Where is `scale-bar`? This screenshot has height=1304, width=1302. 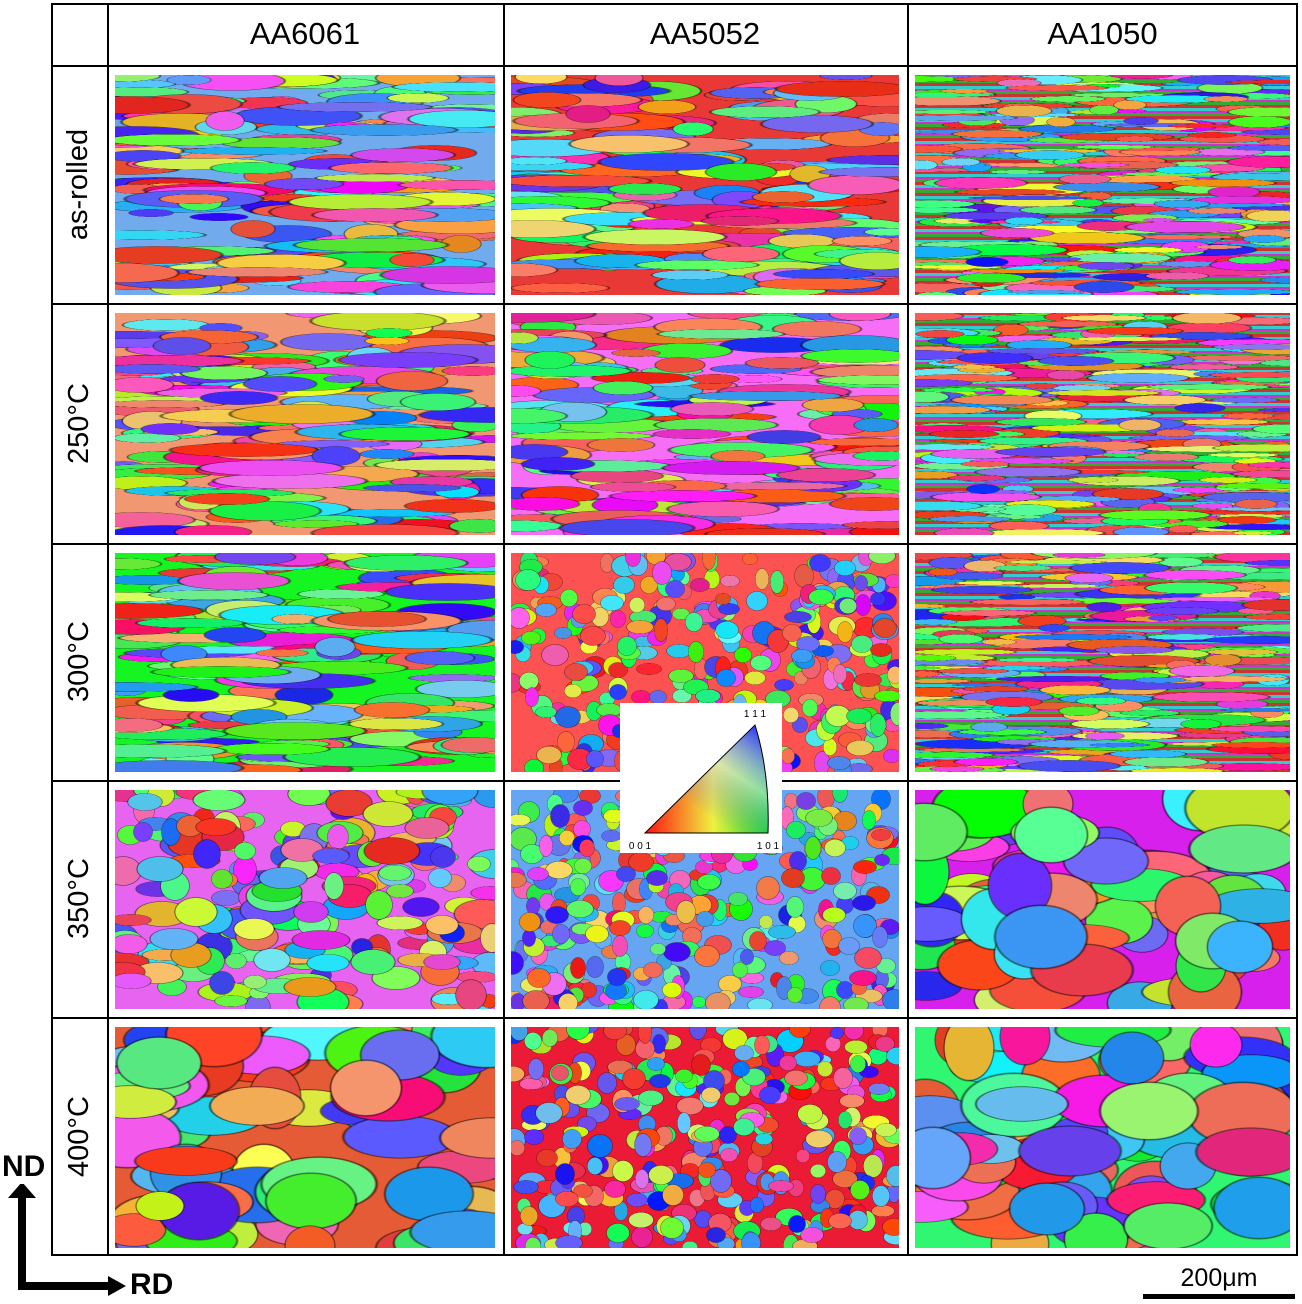
scale-bar is located at coordinates (1219, 1296).